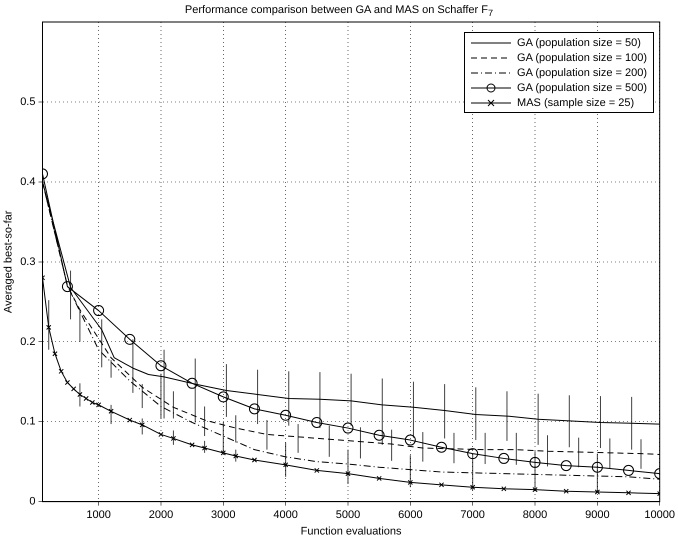 The width and height of the screenshot is (678, 538). I want to click on y-tick-label: 0.5, so click(28, 102).